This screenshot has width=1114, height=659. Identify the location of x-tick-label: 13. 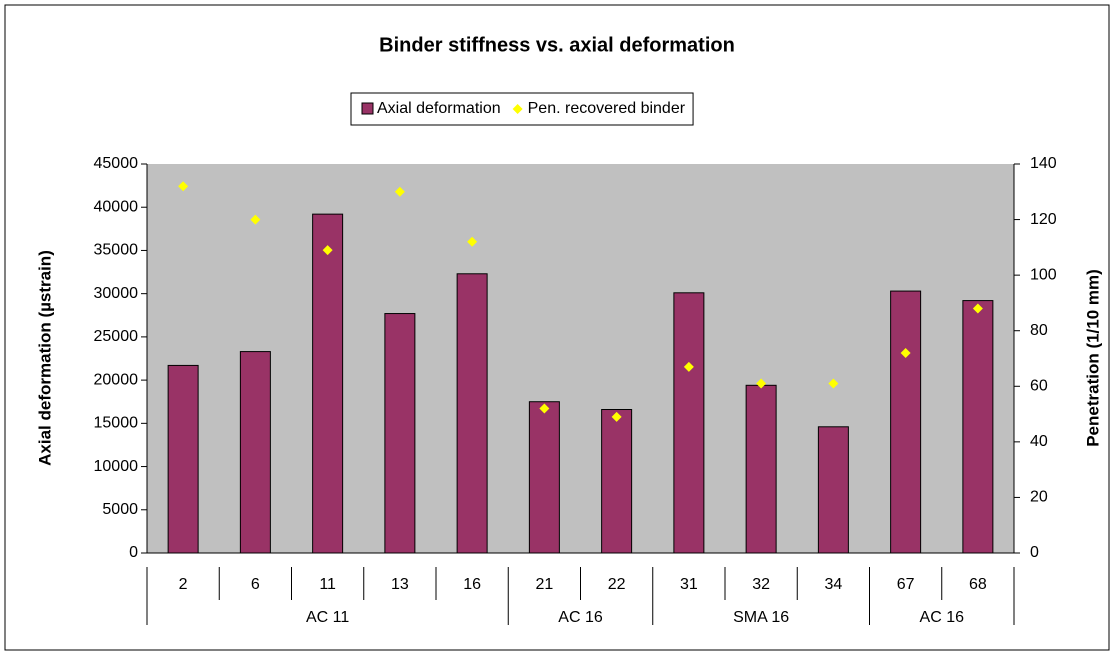
(400, 584).